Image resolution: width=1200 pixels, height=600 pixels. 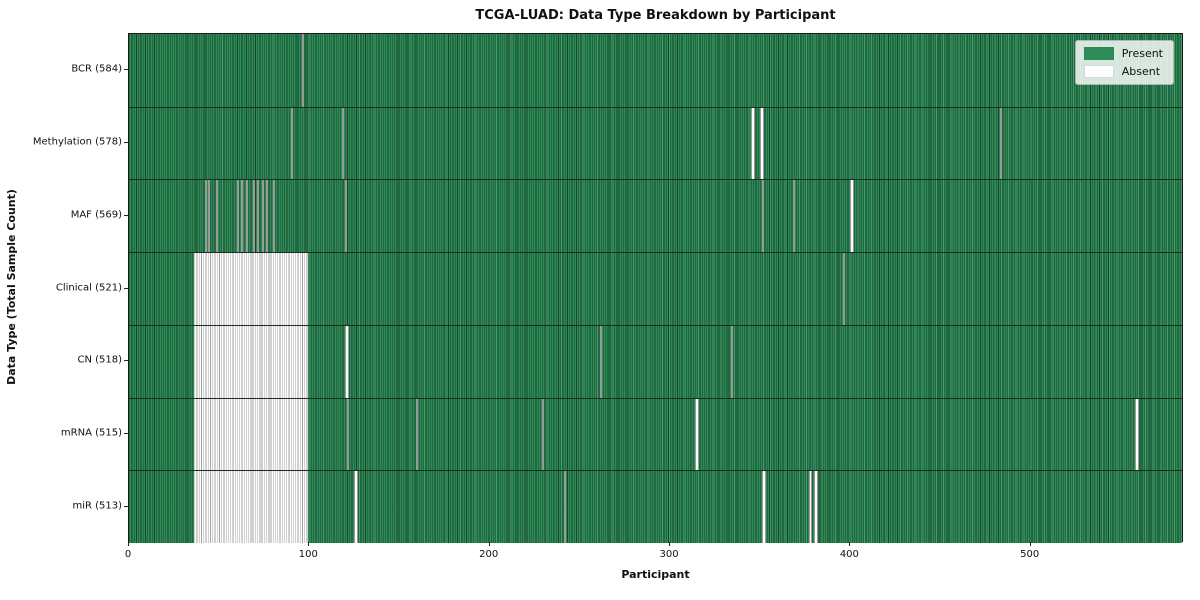 I want to click on heatmap-row-methylation, so click(x=655, y=143).